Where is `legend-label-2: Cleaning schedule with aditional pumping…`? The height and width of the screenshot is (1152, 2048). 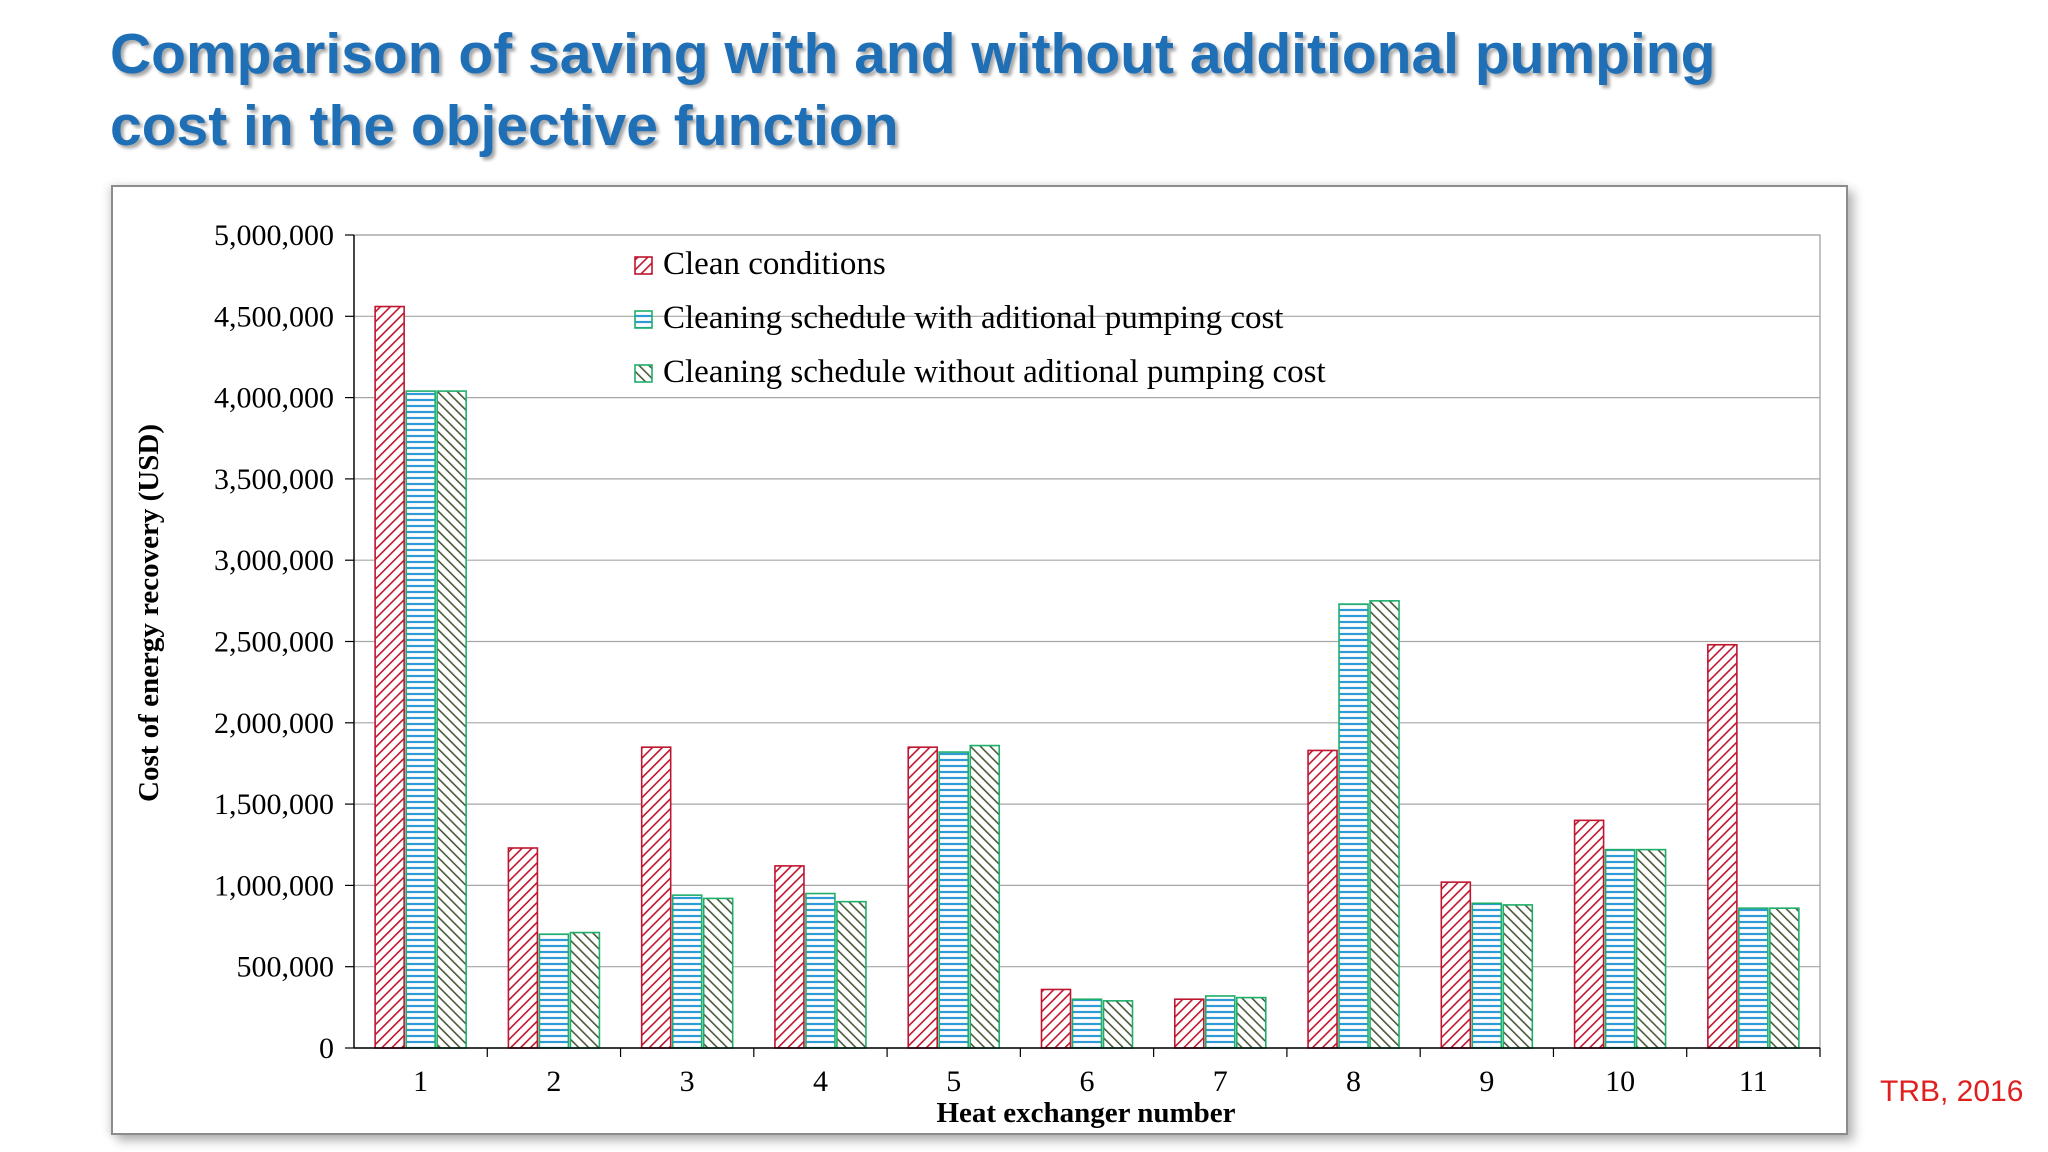 legend-label-2: Cleaning schedule with aditional pumping… is located at coordinates (973, 318).